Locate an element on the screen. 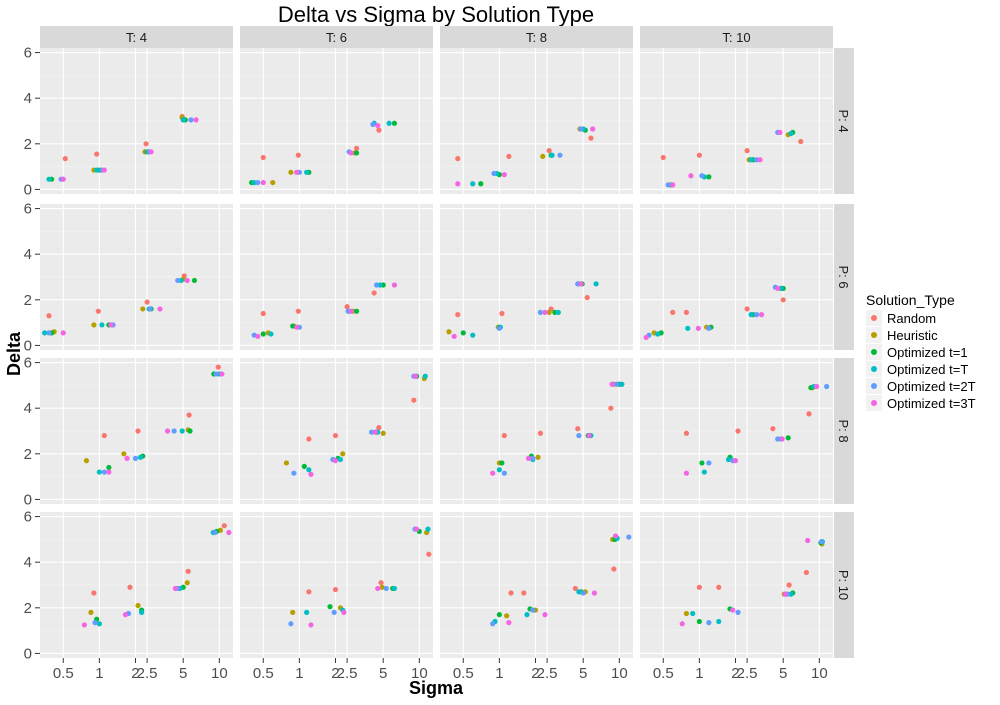  y-tick-label: 2 is located at coordinates (28, 300).